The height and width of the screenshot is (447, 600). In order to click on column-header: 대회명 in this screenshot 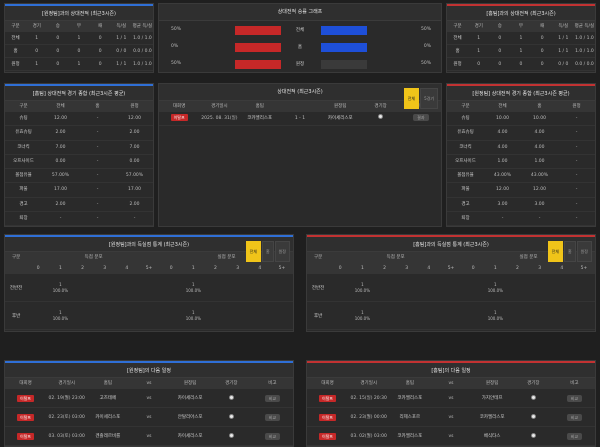, I will do `click(327, 383)`.